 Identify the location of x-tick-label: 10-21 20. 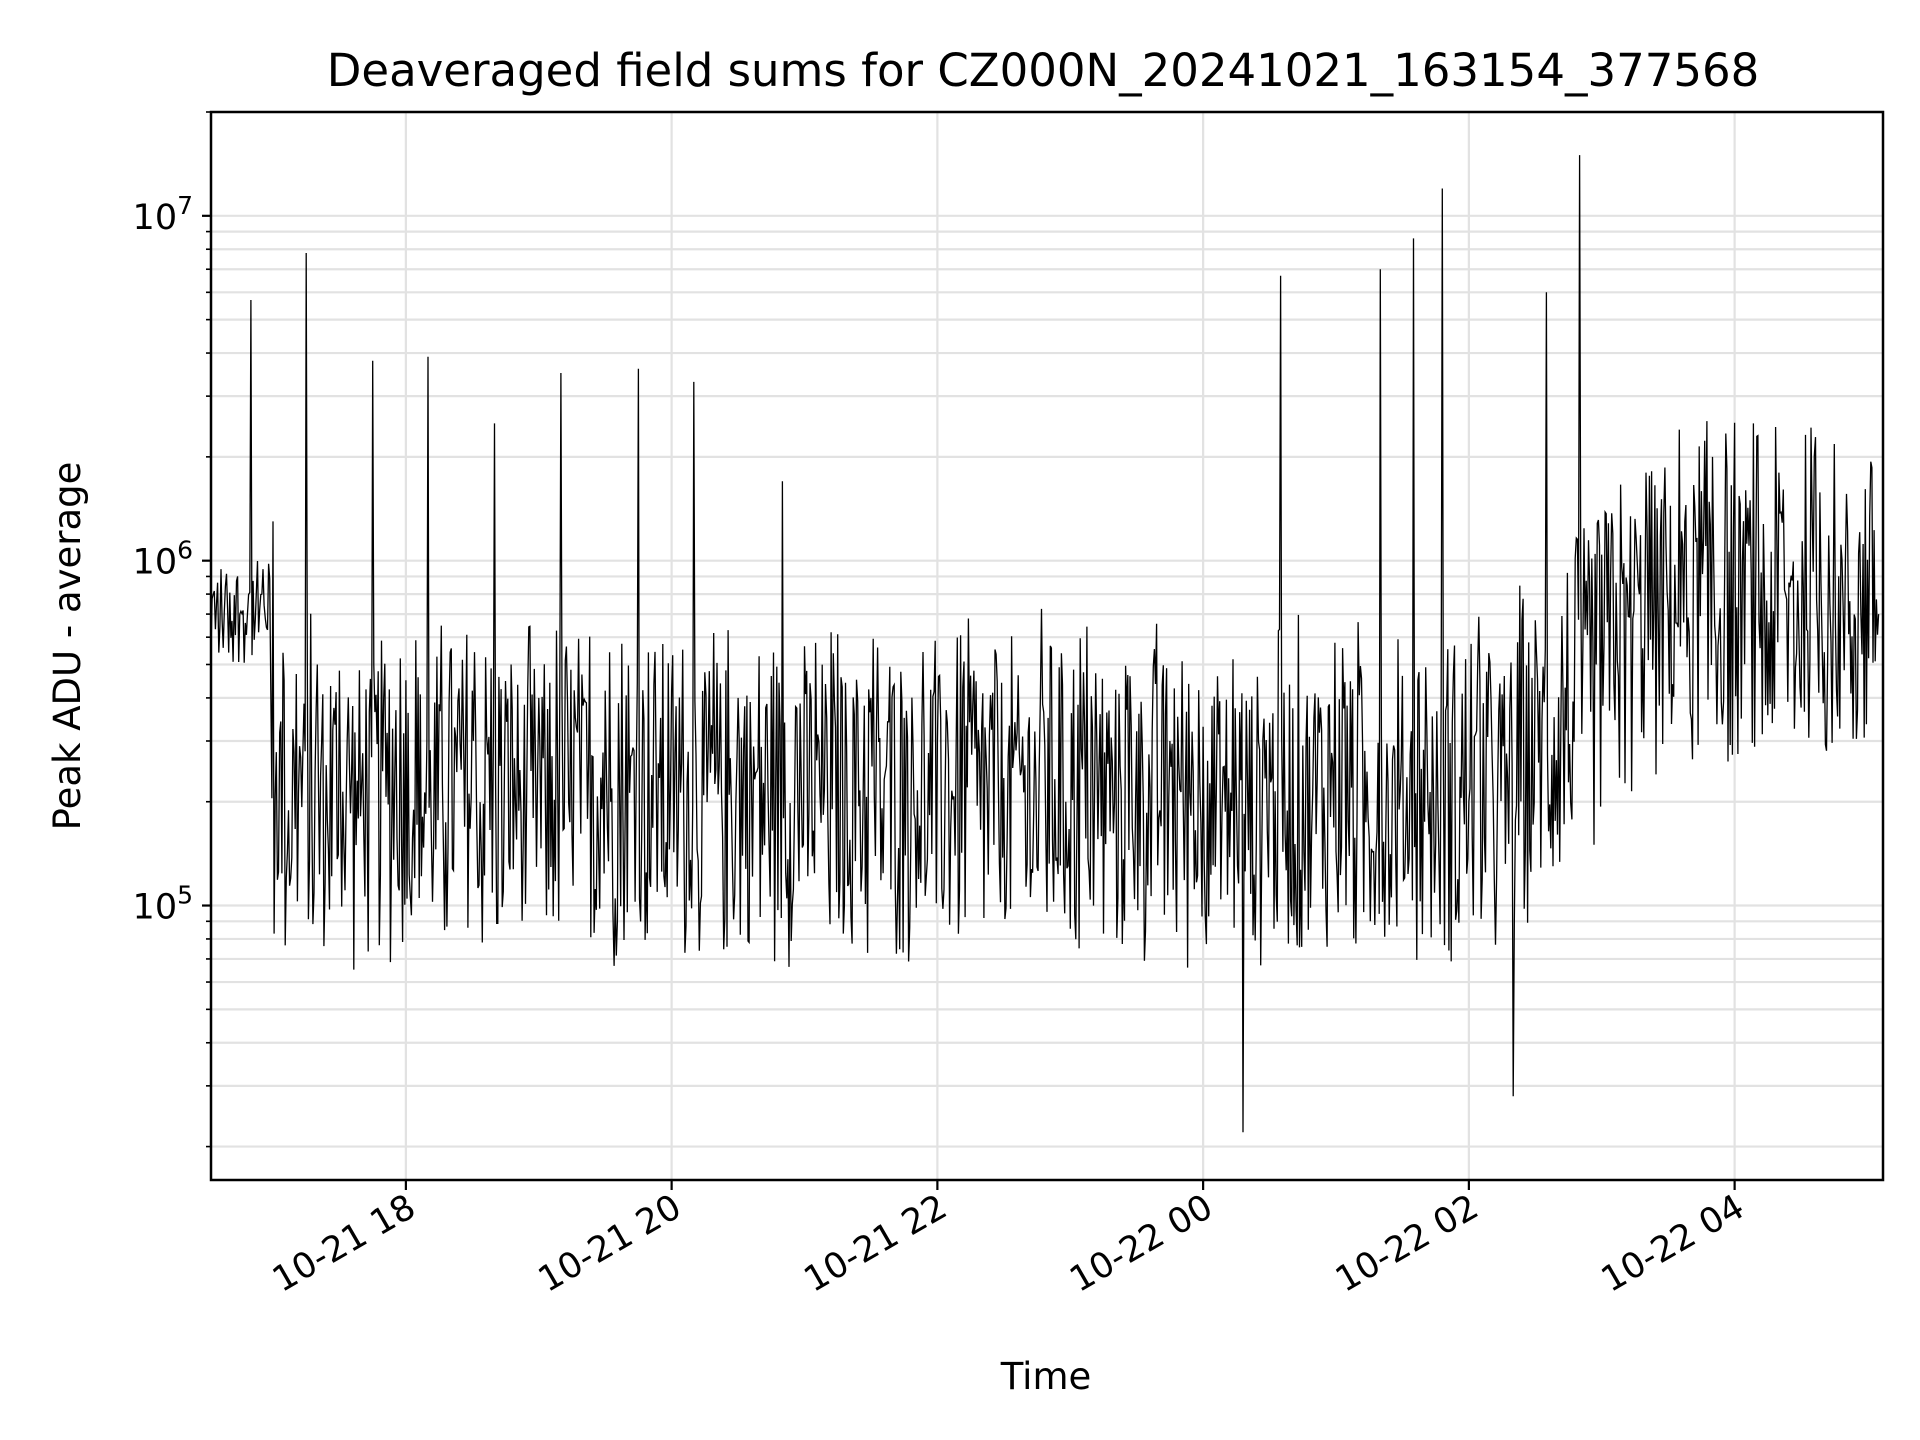
(610, 1243).